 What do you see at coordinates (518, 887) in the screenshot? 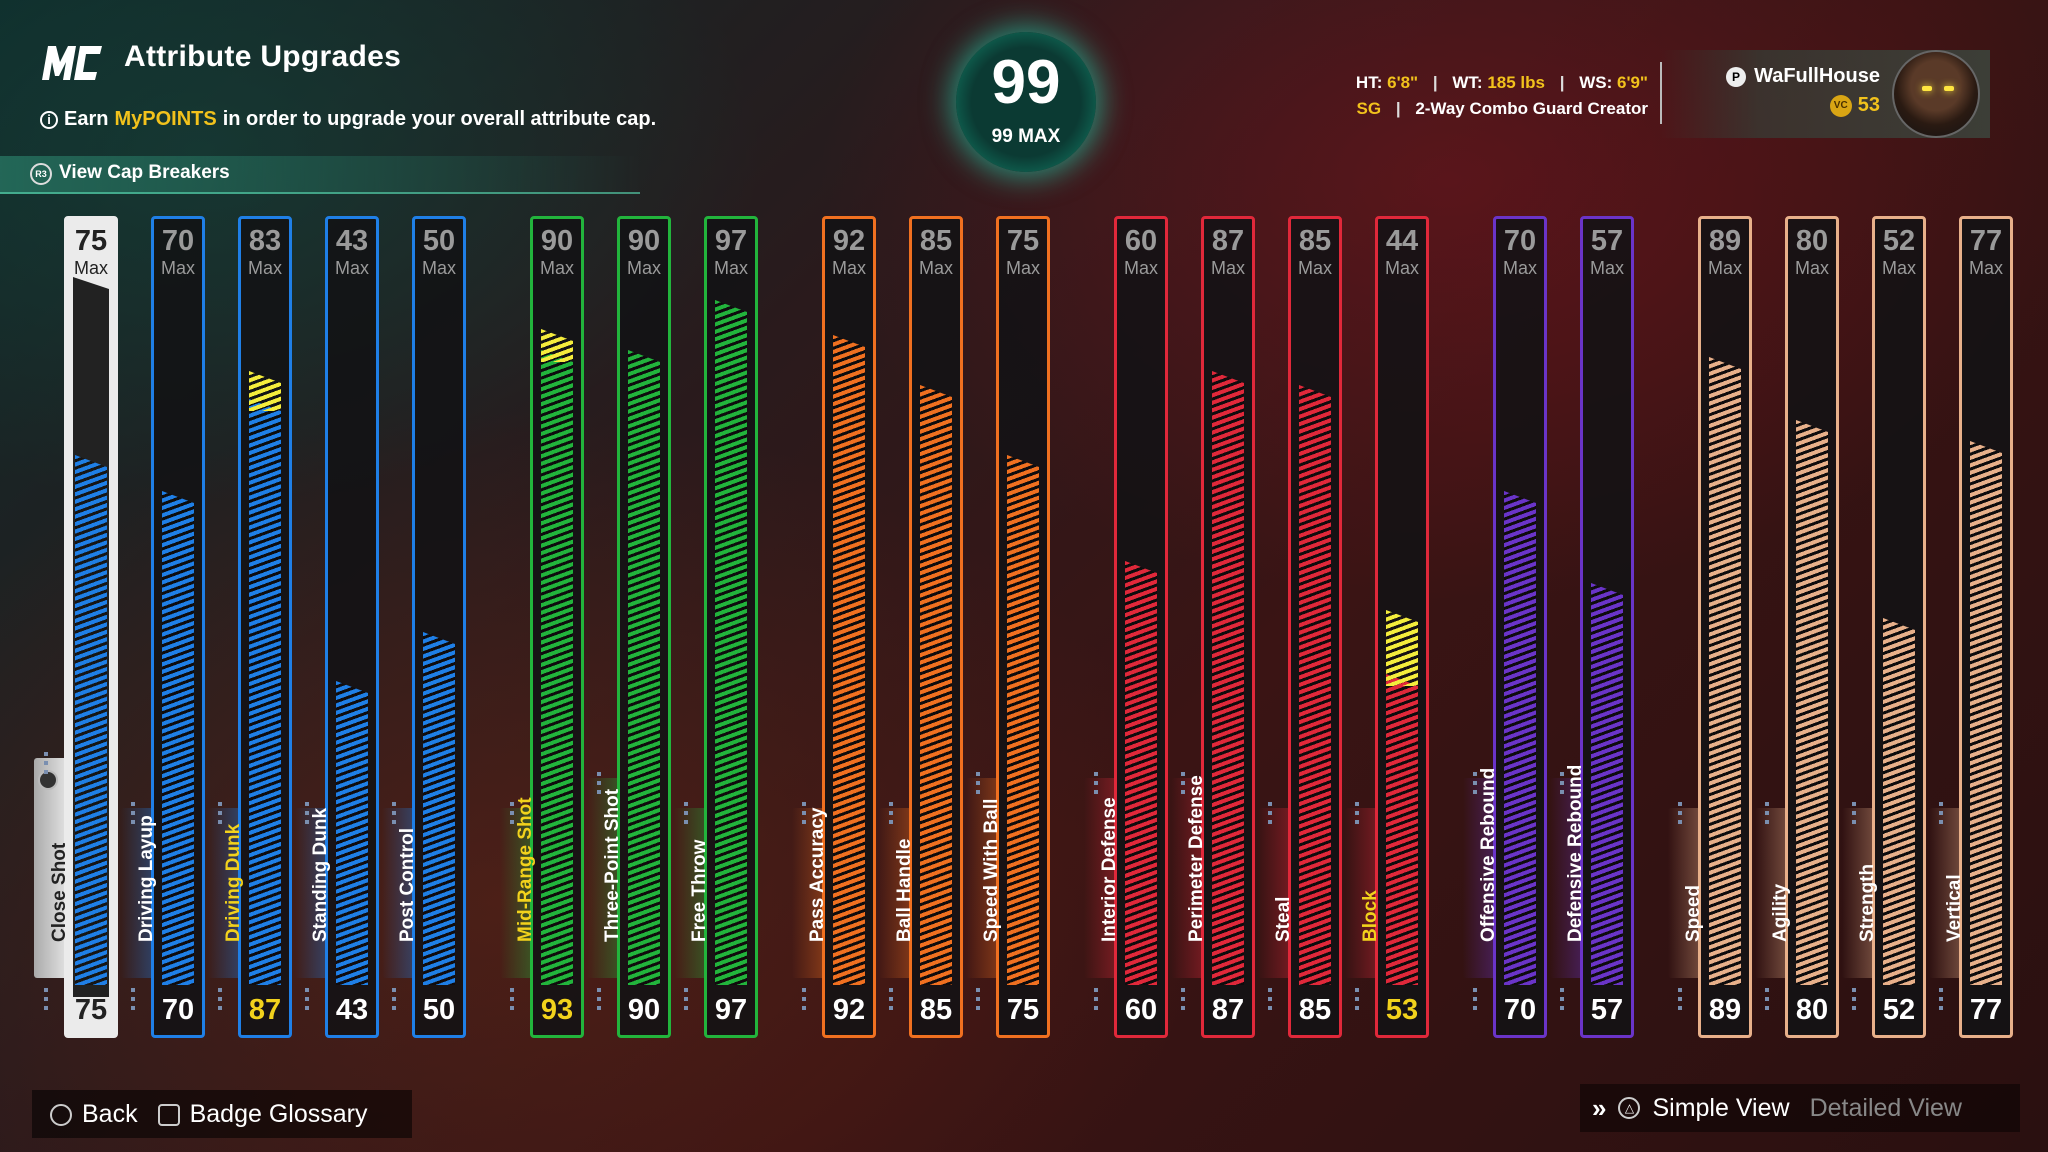
I see `attribute-label-tab: Mid-Range Shot` at bounding box center [518, 887].